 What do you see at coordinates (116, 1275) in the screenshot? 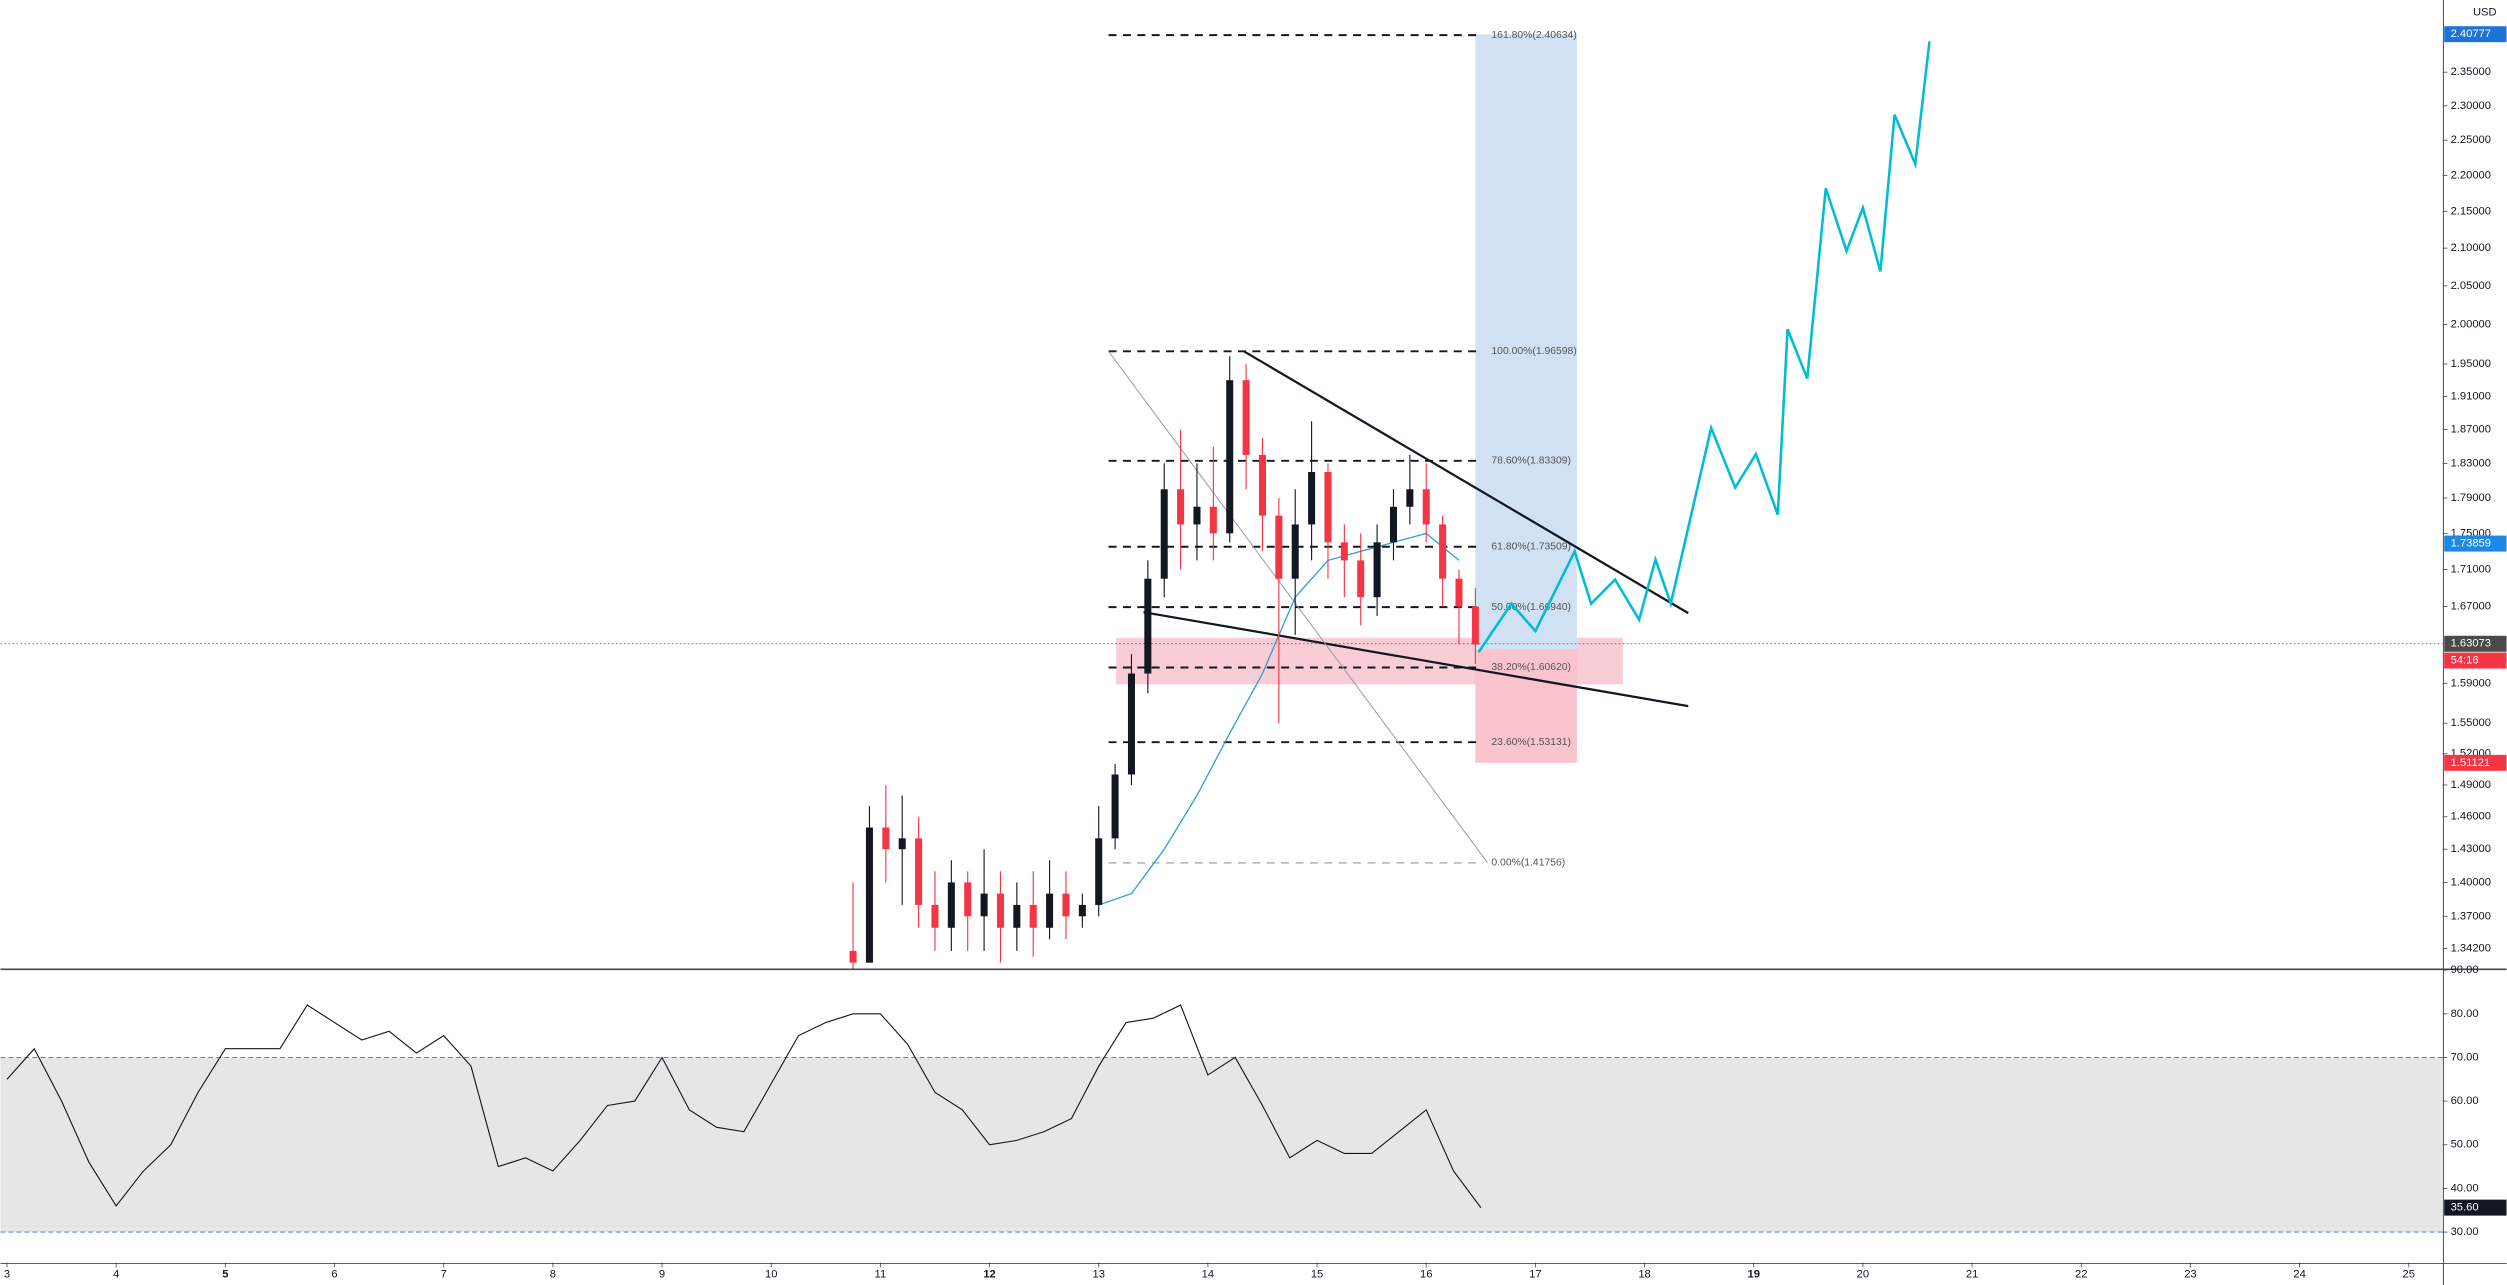
I see `x-tick-label: 4` at bounding box center [116, 1275].